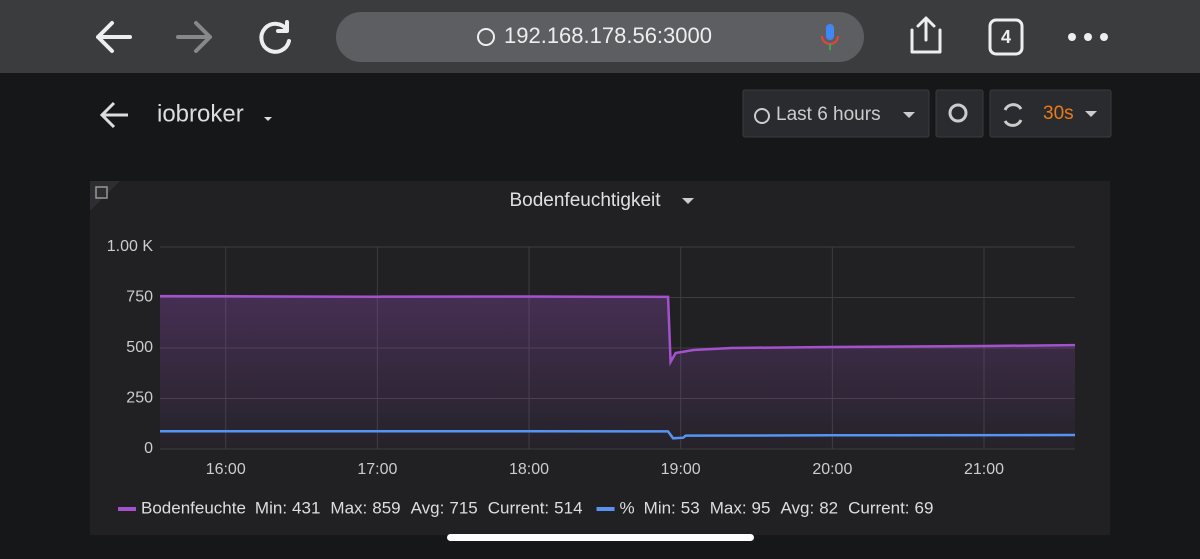 The image size is (1200, 559). What do you see at coordinates (386, 507) in the screenshot?
I see `legend-stat-value: 859` at bounding box center [386, 507].